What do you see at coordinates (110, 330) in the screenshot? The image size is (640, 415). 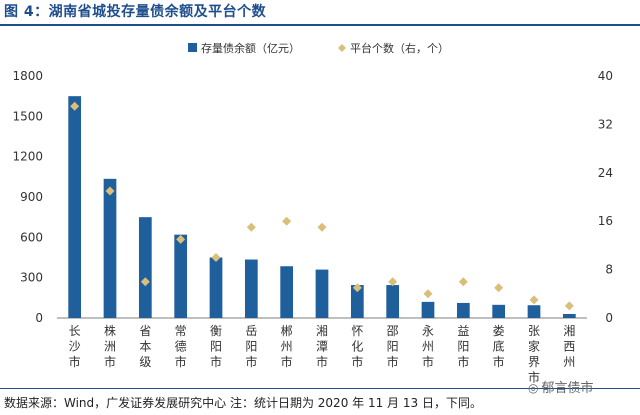 I see `category-label-char: 株` at bounding box center [110, 330].